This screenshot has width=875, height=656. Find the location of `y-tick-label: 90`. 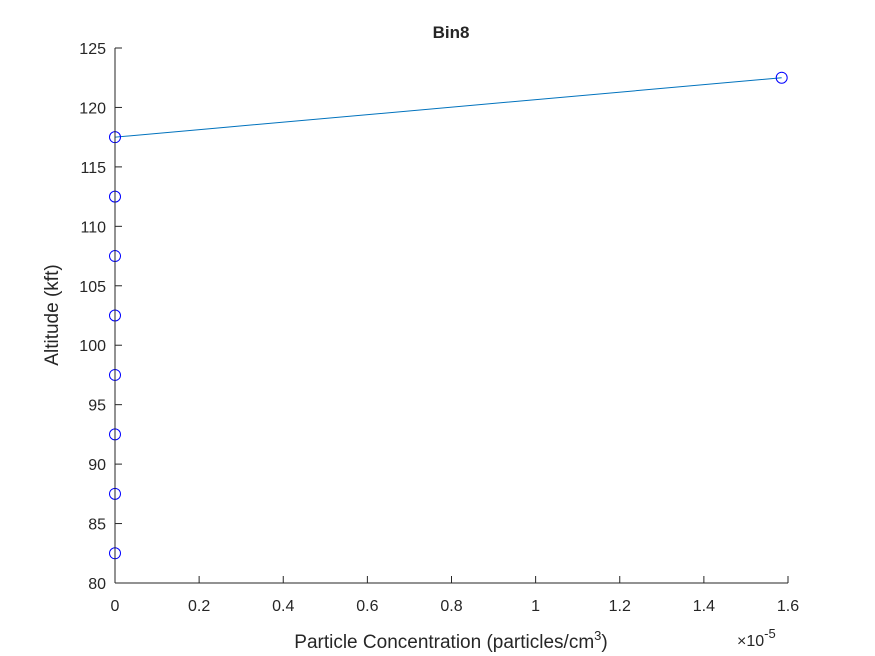

y-tick-label: 90 is located at coordinates (97, 465).